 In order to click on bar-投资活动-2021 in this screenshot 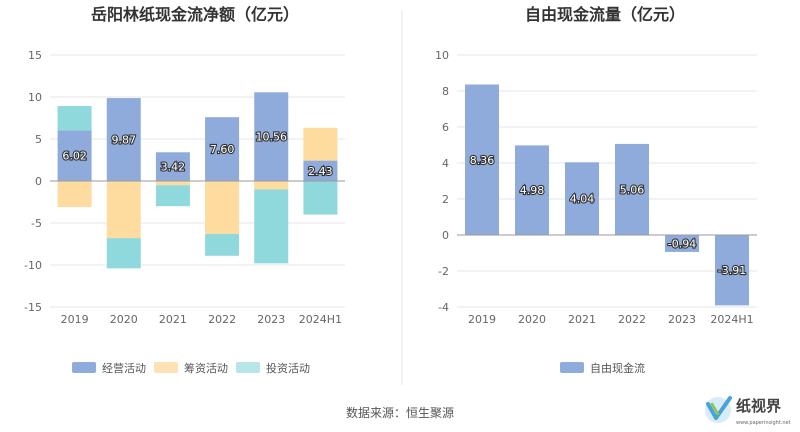, I will do `click(172, 196)`.